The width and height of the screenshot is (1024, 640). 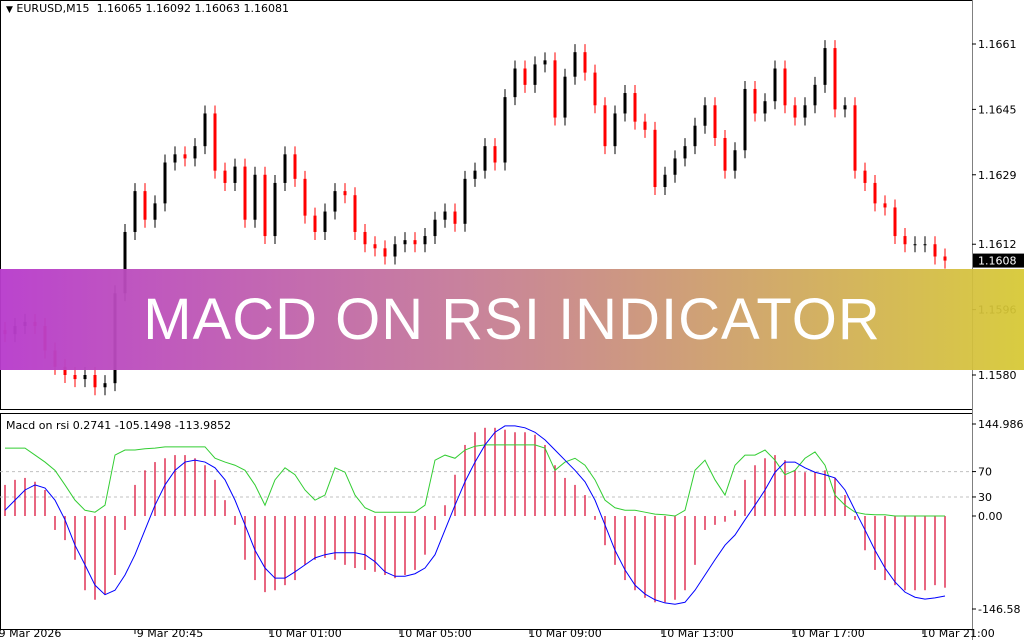 What do you see at coordinates (9, 10) in the screenshot?
I see `collapse-triangle-icon: ▼` at bounding box center [9, 10].